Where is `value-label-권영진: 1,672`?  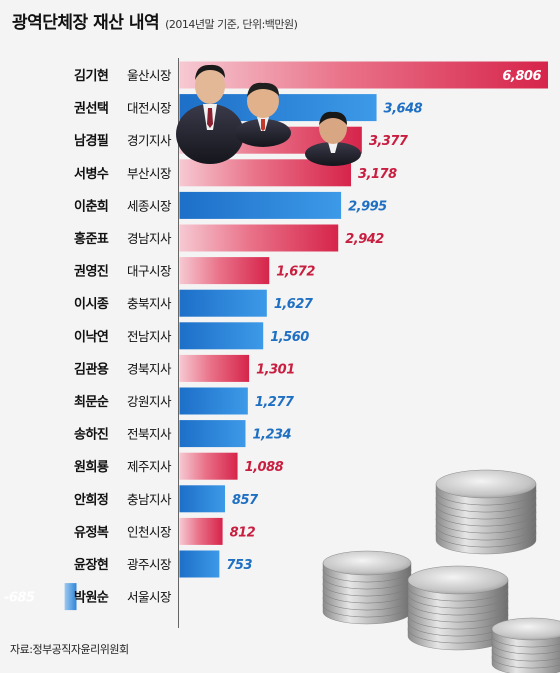 value-label-권영진: 1,672 is located at coordinates (295, 272).